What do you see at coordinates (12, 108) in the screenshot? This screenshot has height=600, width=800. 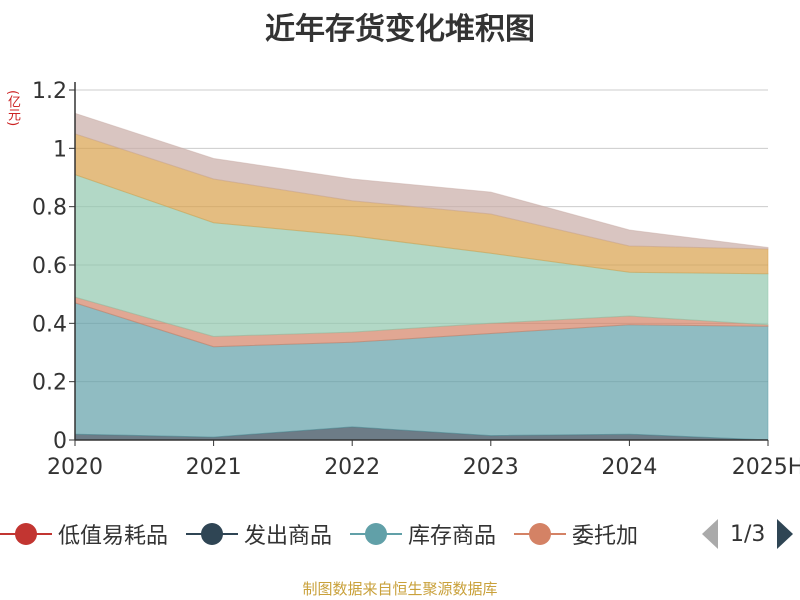 I see `y-axis-unit: (亿元)` at bounding box center [12, 108].